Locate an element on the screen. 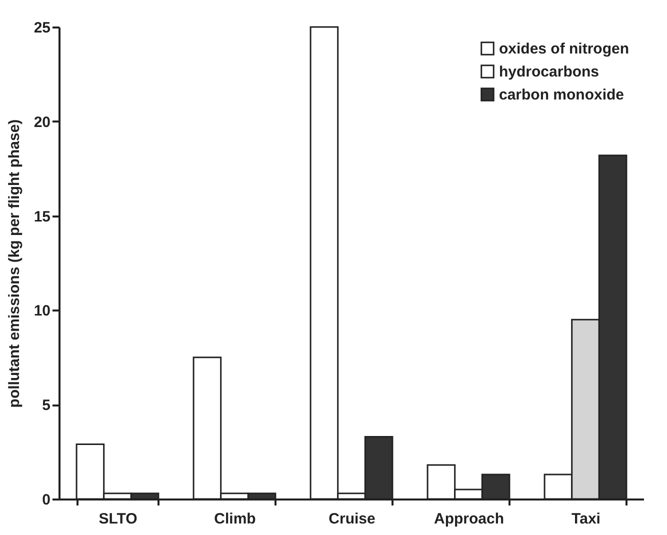 This screenshot has width=667, height=535. x-tick-label: Climb is located at coordinates (235, 519).